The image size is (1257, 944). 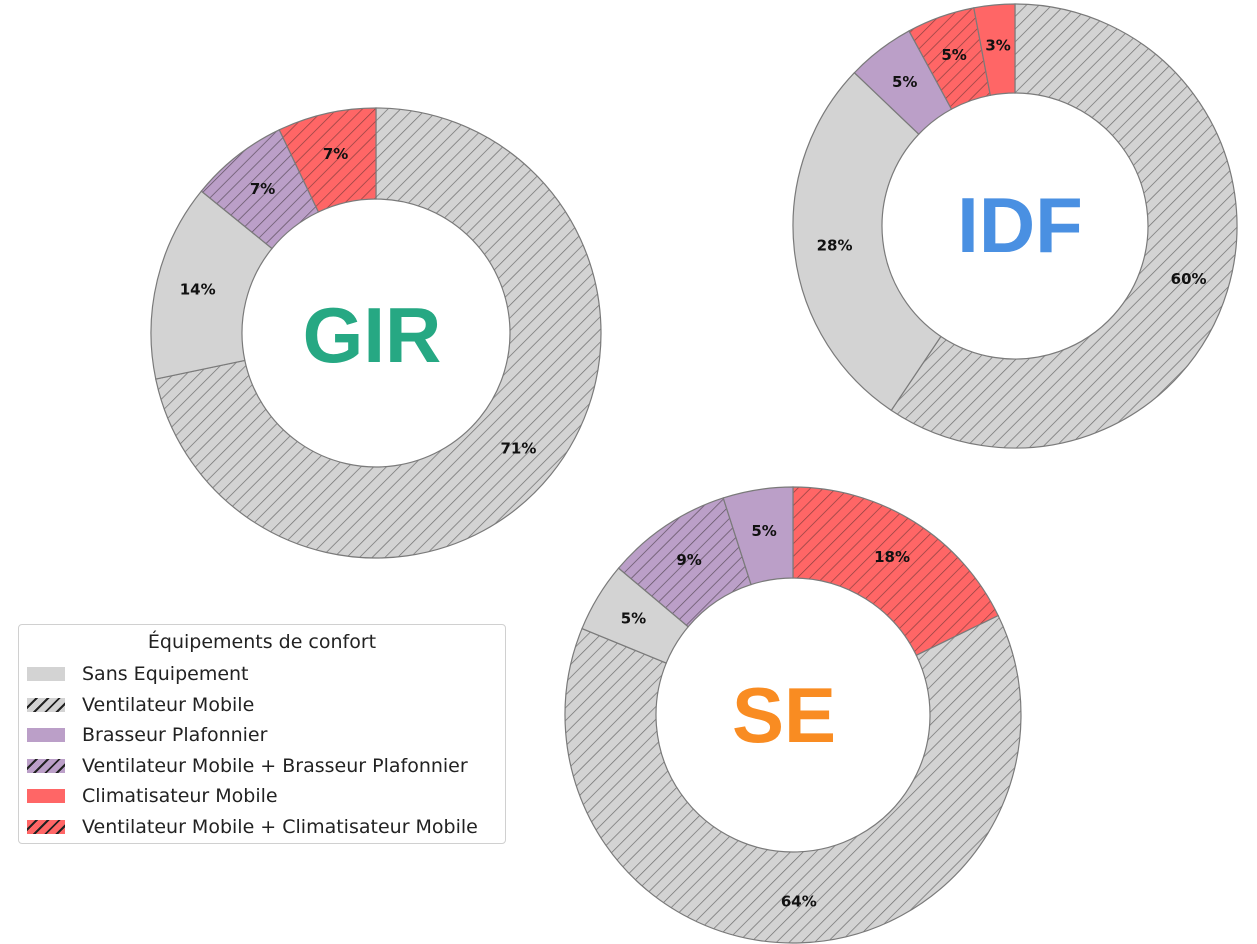 What do you see at coordinates (1189, 279) in the screenshot?
I see `slice-percent-label: 60%` at bounding box center [1189, 279].